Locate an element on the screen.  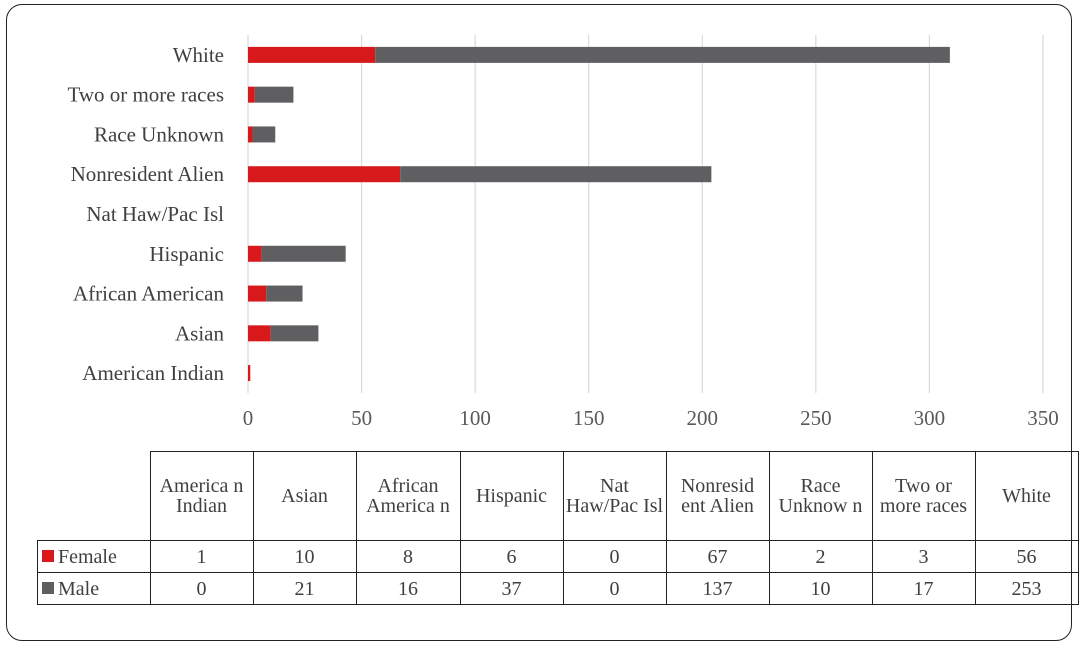
category-label: Asian is located at coordinates (199, 333).